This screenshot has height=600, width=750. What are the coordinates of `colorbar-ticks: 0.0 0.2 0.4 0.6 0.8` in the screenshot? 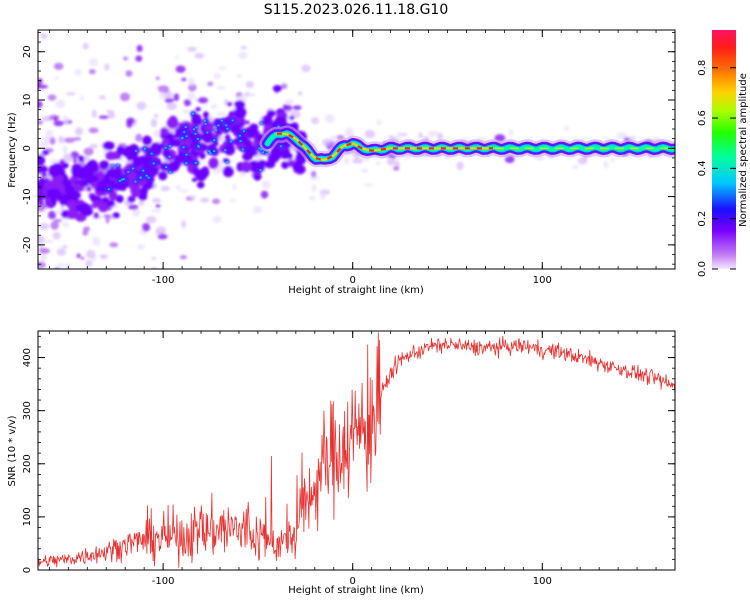 It's located at (716, 168).